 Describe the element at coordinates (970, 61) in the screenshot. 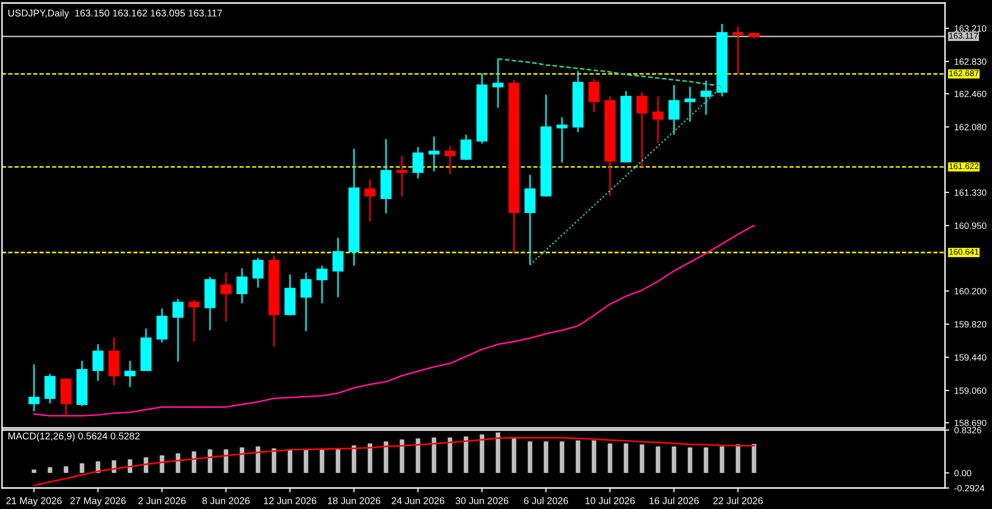

I see `y-tick-label: 162.830` at that location.